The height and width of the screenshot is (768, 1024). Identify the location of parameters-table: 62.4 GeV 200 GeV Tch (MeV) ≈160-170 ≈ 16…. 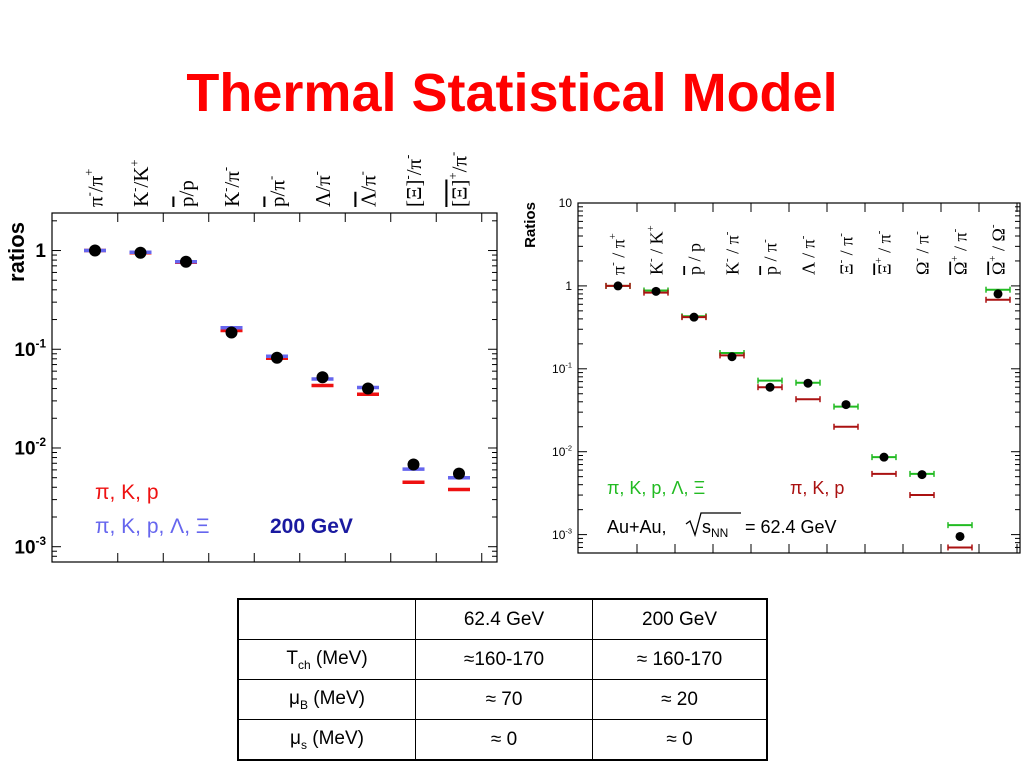
(502, 679).